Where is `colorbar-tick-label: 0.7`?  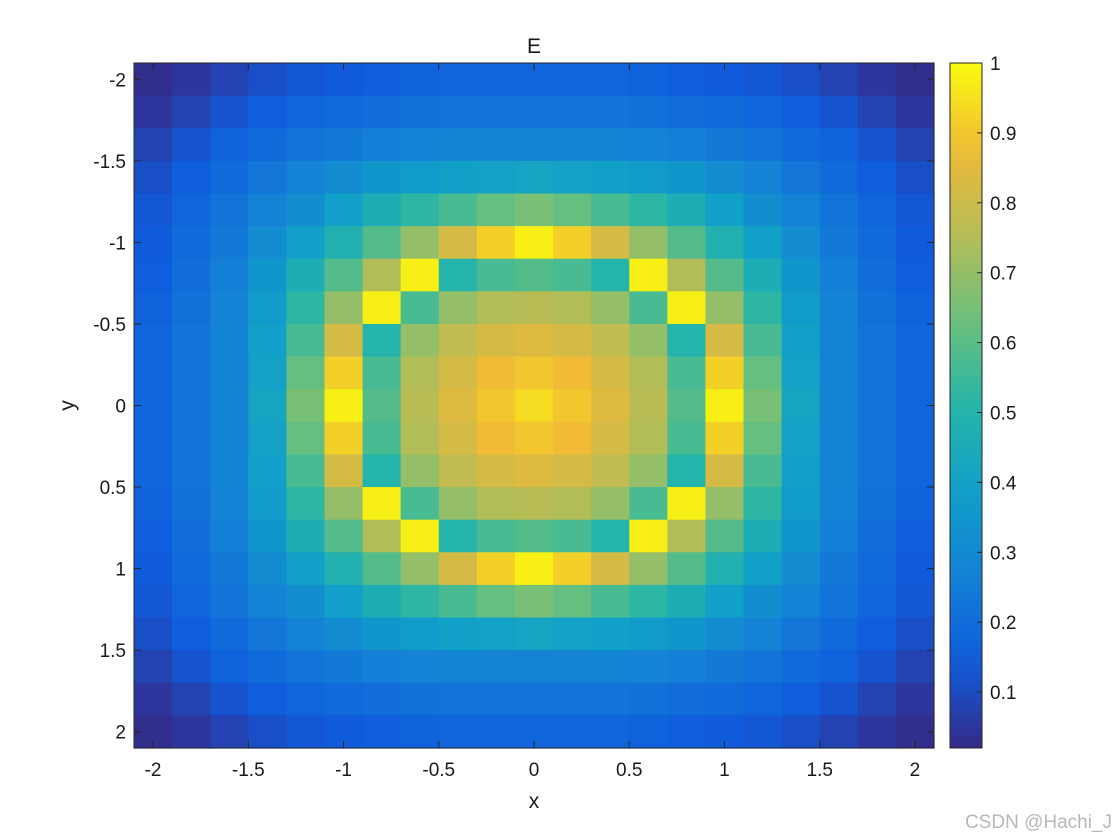 colorbar-tick-label: 0.7 is located at coordinates (1003, 274).